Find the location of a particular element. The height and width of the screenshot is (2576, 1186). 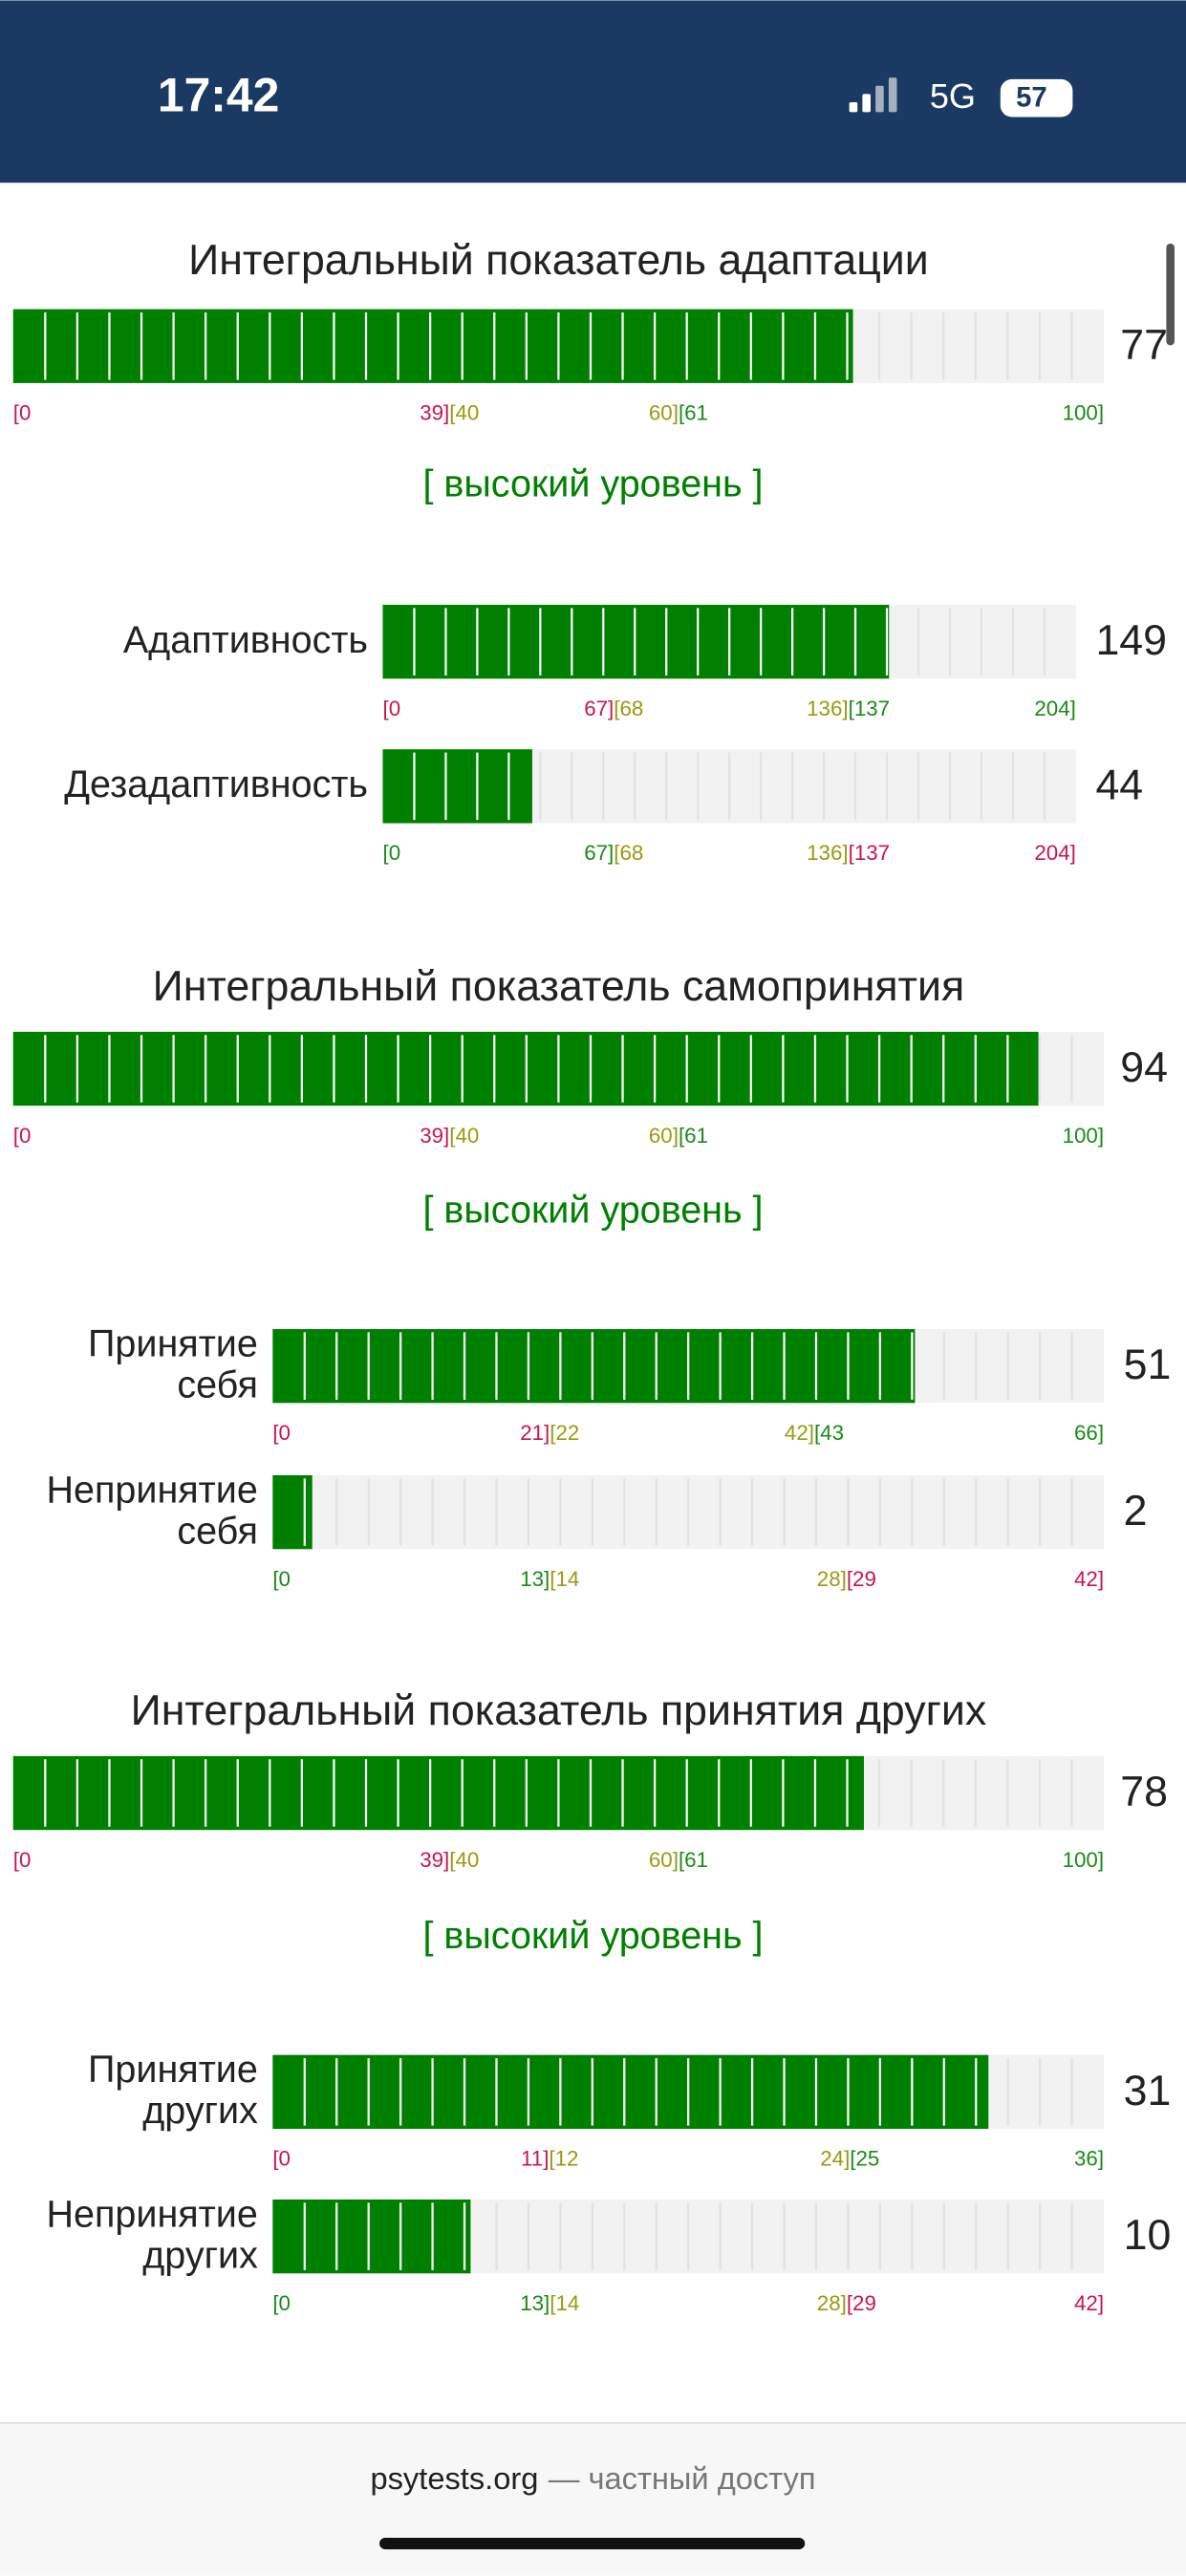

scale-label: Дезадаптивность is located at coordinates (216, 784).